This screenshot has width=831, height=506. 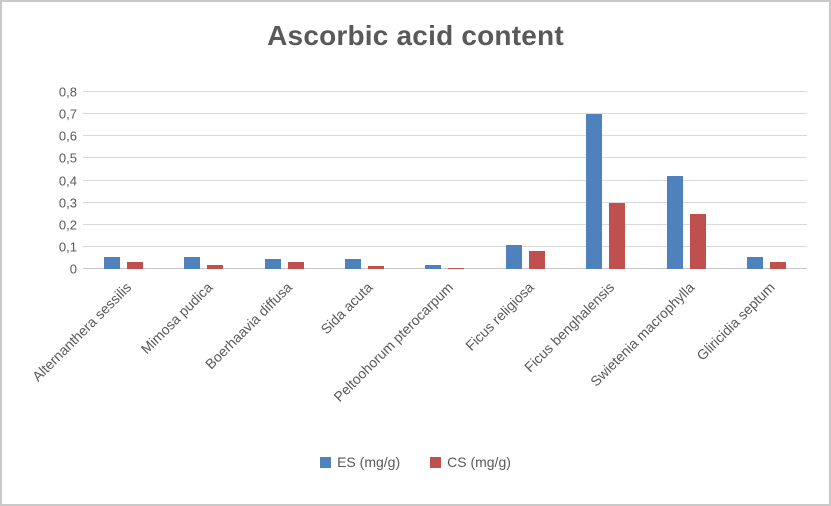 What do you see at coordinates (67, 158) in the screenshot?
I see `y-tick-label: 0,5` at bounding box center [67, 158].